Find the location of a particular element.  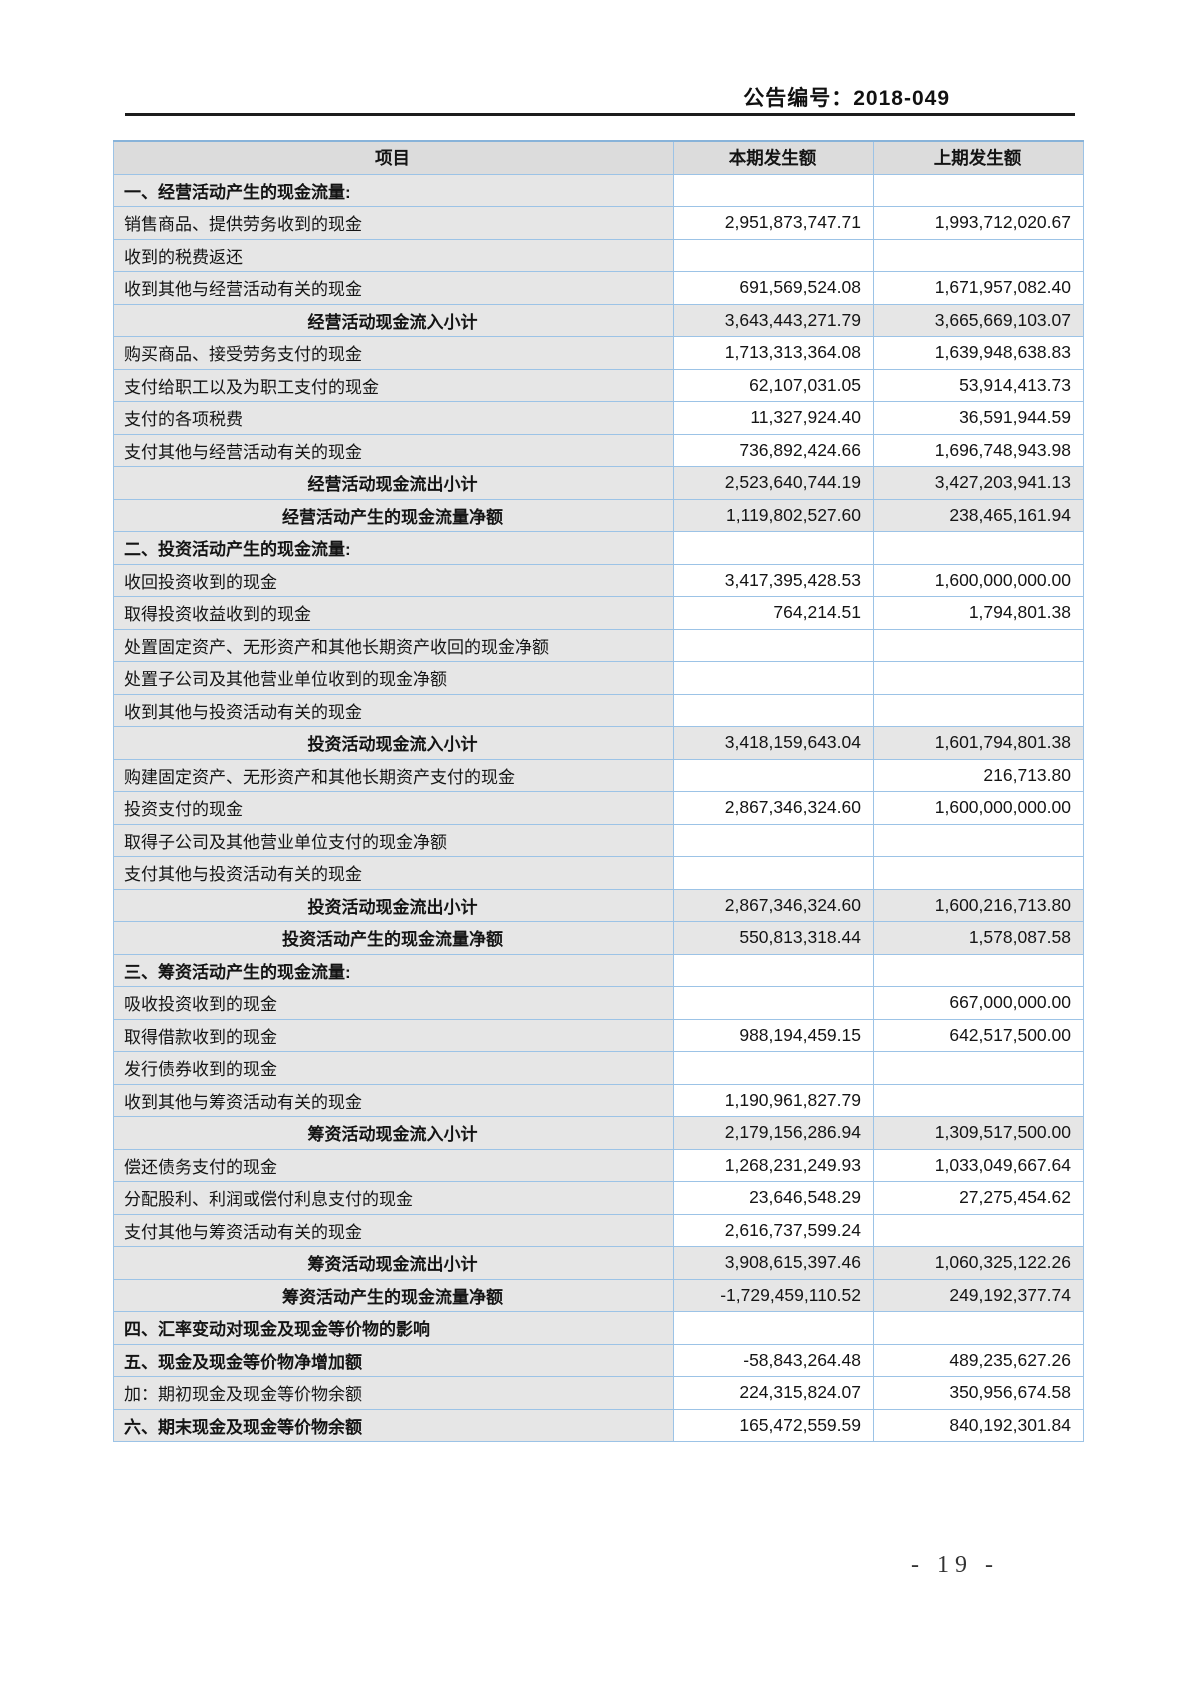

column-header-item: 项目 is located at coordinates (393, 157).